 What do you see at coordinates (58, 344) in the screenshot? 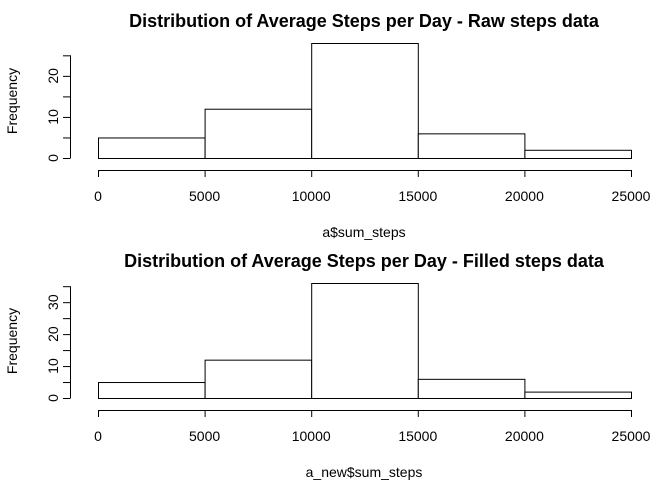
I see `y-axis: 0 10 20 30` at bounding box center [58, 344].